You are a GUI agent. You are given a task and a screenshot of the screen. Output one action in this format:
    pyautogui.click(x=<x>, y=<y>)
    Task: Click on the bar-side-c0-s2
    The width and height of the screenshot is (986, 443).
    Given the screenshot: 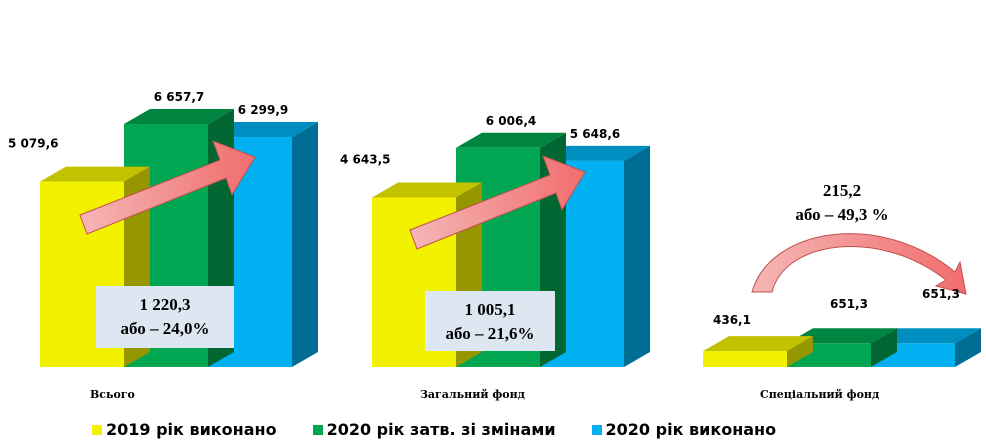 What is the action you would take?
    pyautogui.click(x=305, y=244)
    